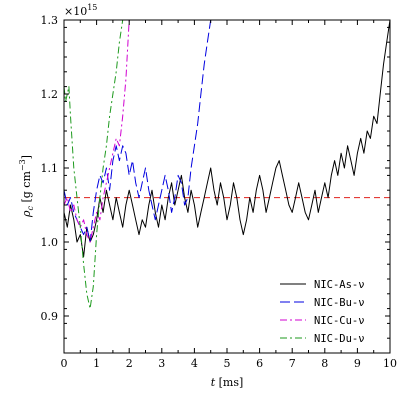 This screenshot has width=407, height=407. Describe the element at coordinates (194, 363) in the screenshot. I see `x-tick-label: 4` at that location.